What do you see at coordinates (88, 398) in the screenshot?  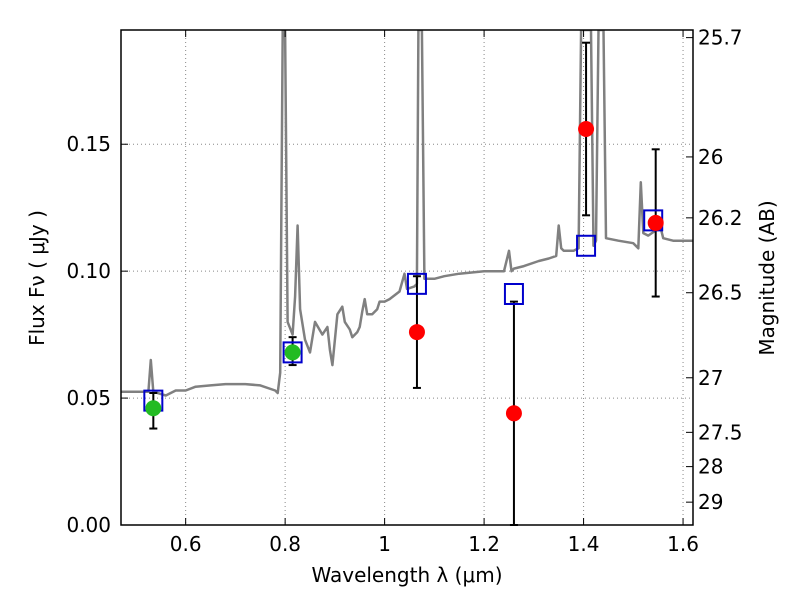 I see `y-tick-label: 0.05` at bounding box center [88, 398].